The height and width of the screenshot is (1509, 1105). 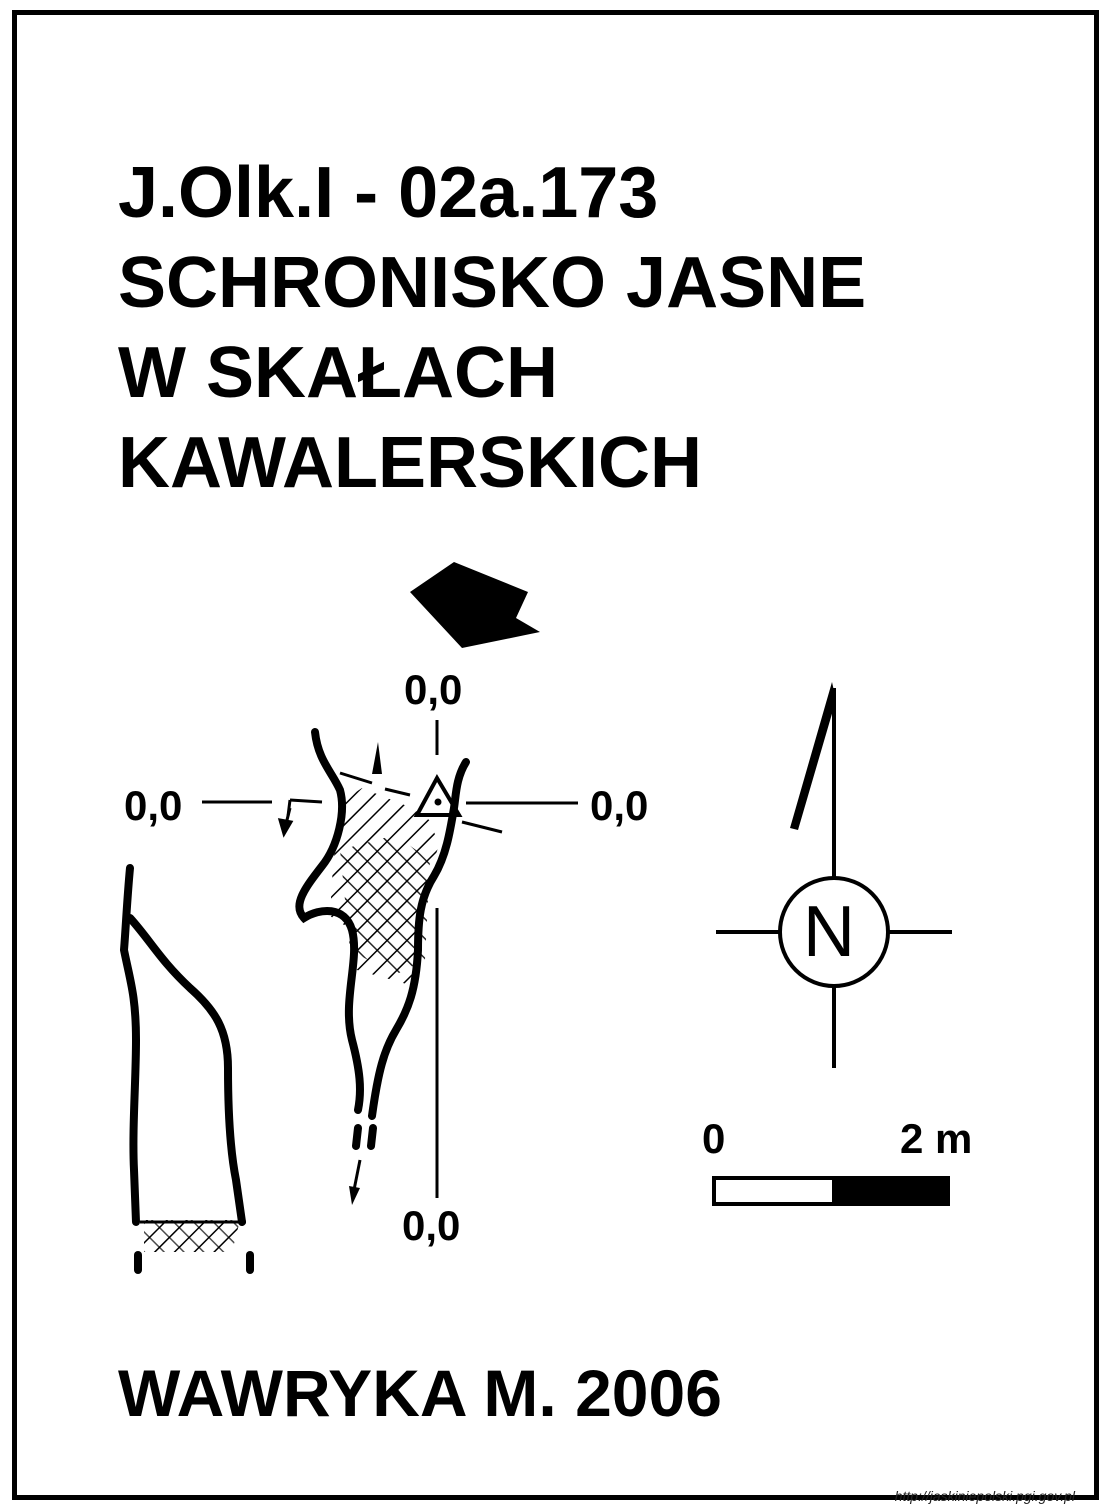 I want to click on compass-rose-icon, so click(x=834, y=972).